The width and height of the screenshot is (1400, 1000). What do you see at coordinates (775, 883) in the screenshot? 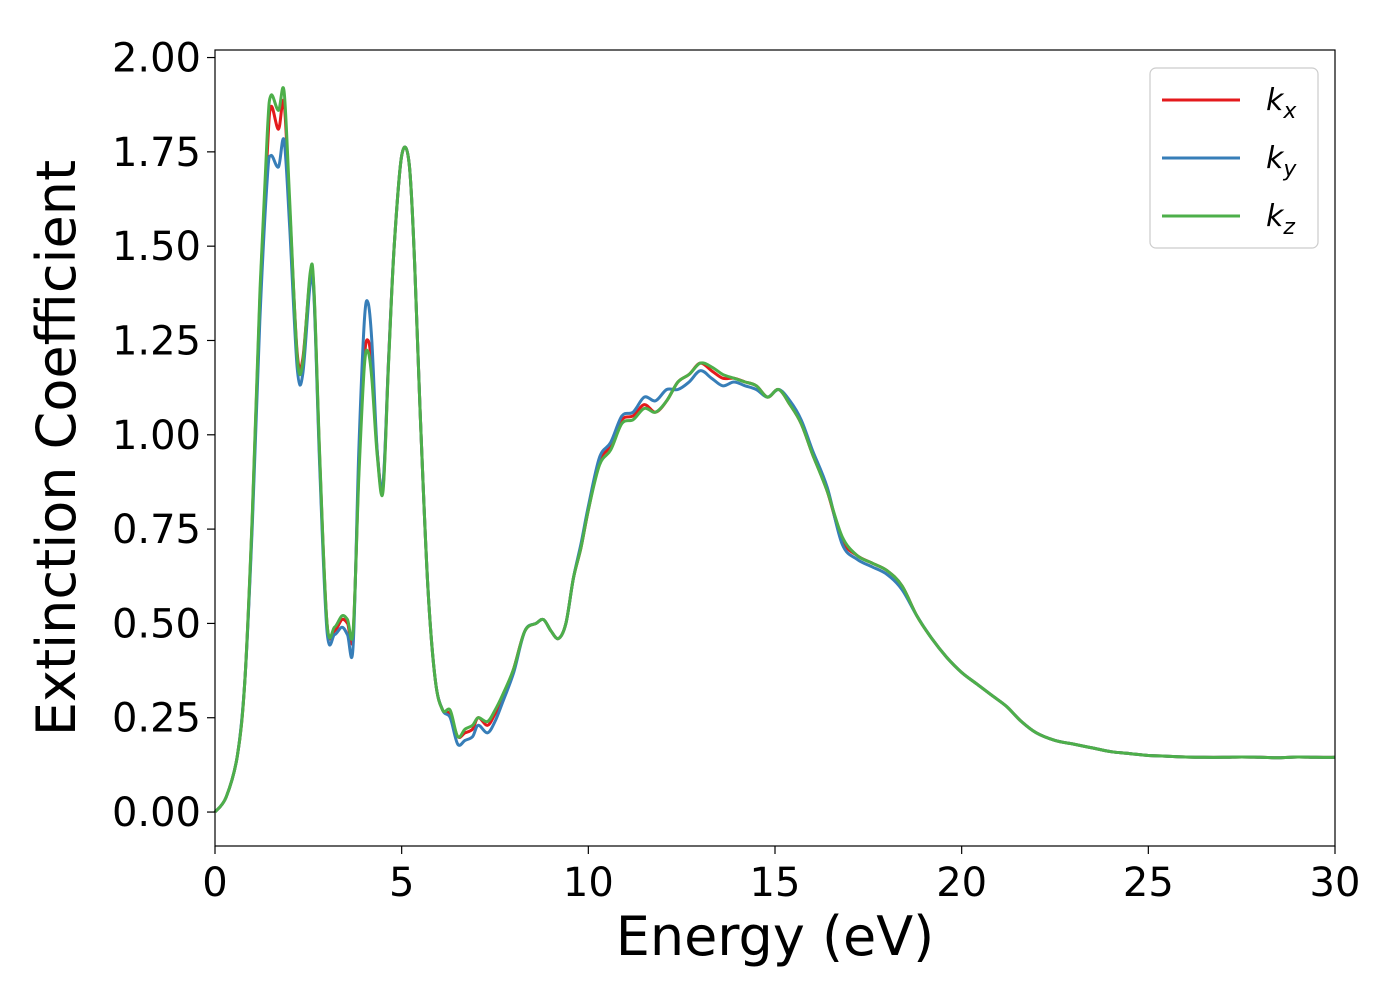
I see `x-tick-label: 15` at bounding box center [775, 883].